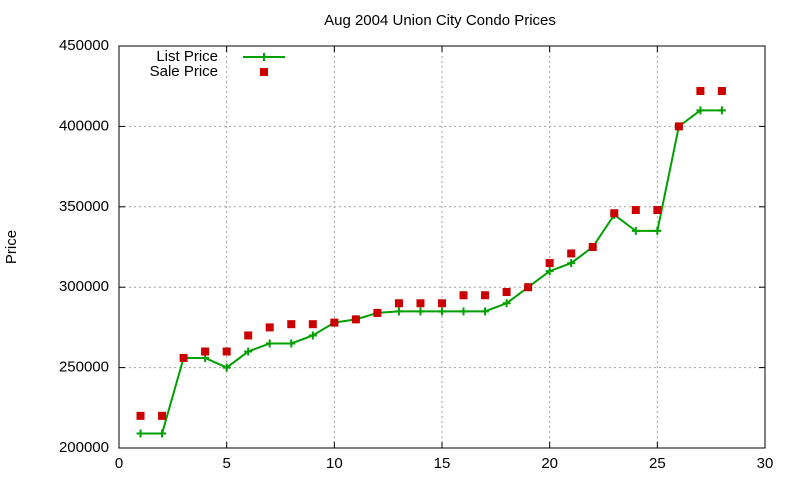 This screenshot has width=800, height=480. Describe the element at coordinates (11, 247) in the screenshot. I see `y-axis-label: Price` at that location.